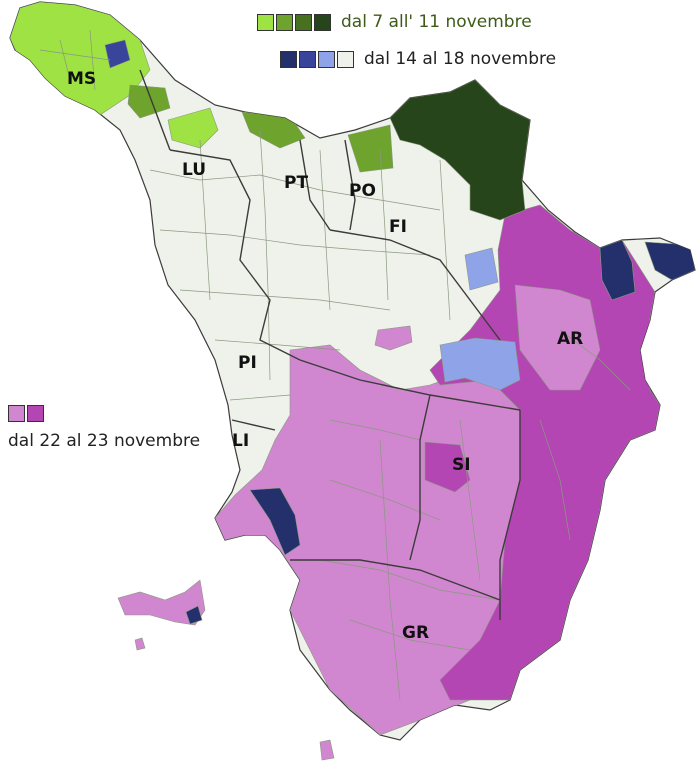  I want to click on province-label-ms: MS, so click(81, 79).